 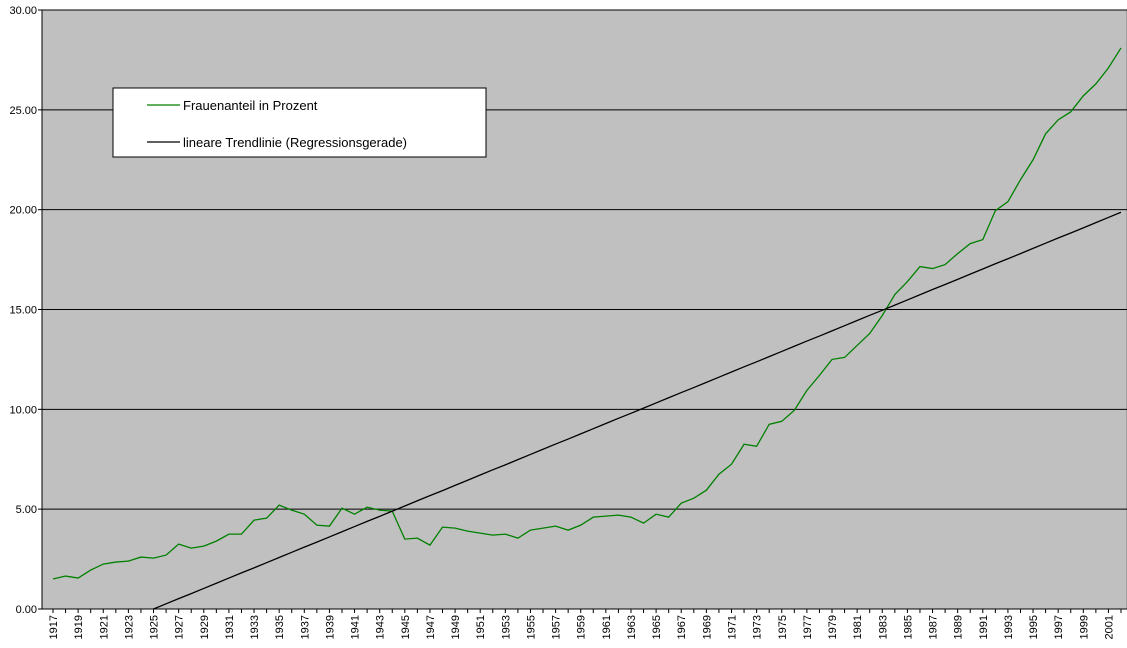 What do you see at coordinates (23, 11) in the screenshot?
I see `y-tick-label: 30.00` at bounding box center [23, 11].